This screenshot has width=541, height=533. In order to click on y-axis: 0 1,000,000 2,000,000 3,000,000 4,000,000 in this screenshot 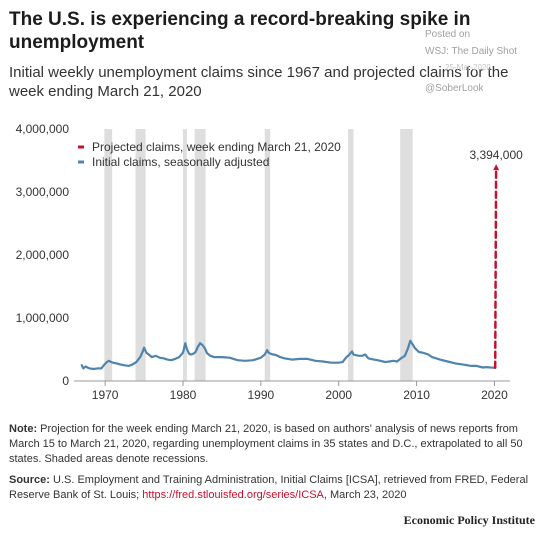, I will do `click(43, 255)`.